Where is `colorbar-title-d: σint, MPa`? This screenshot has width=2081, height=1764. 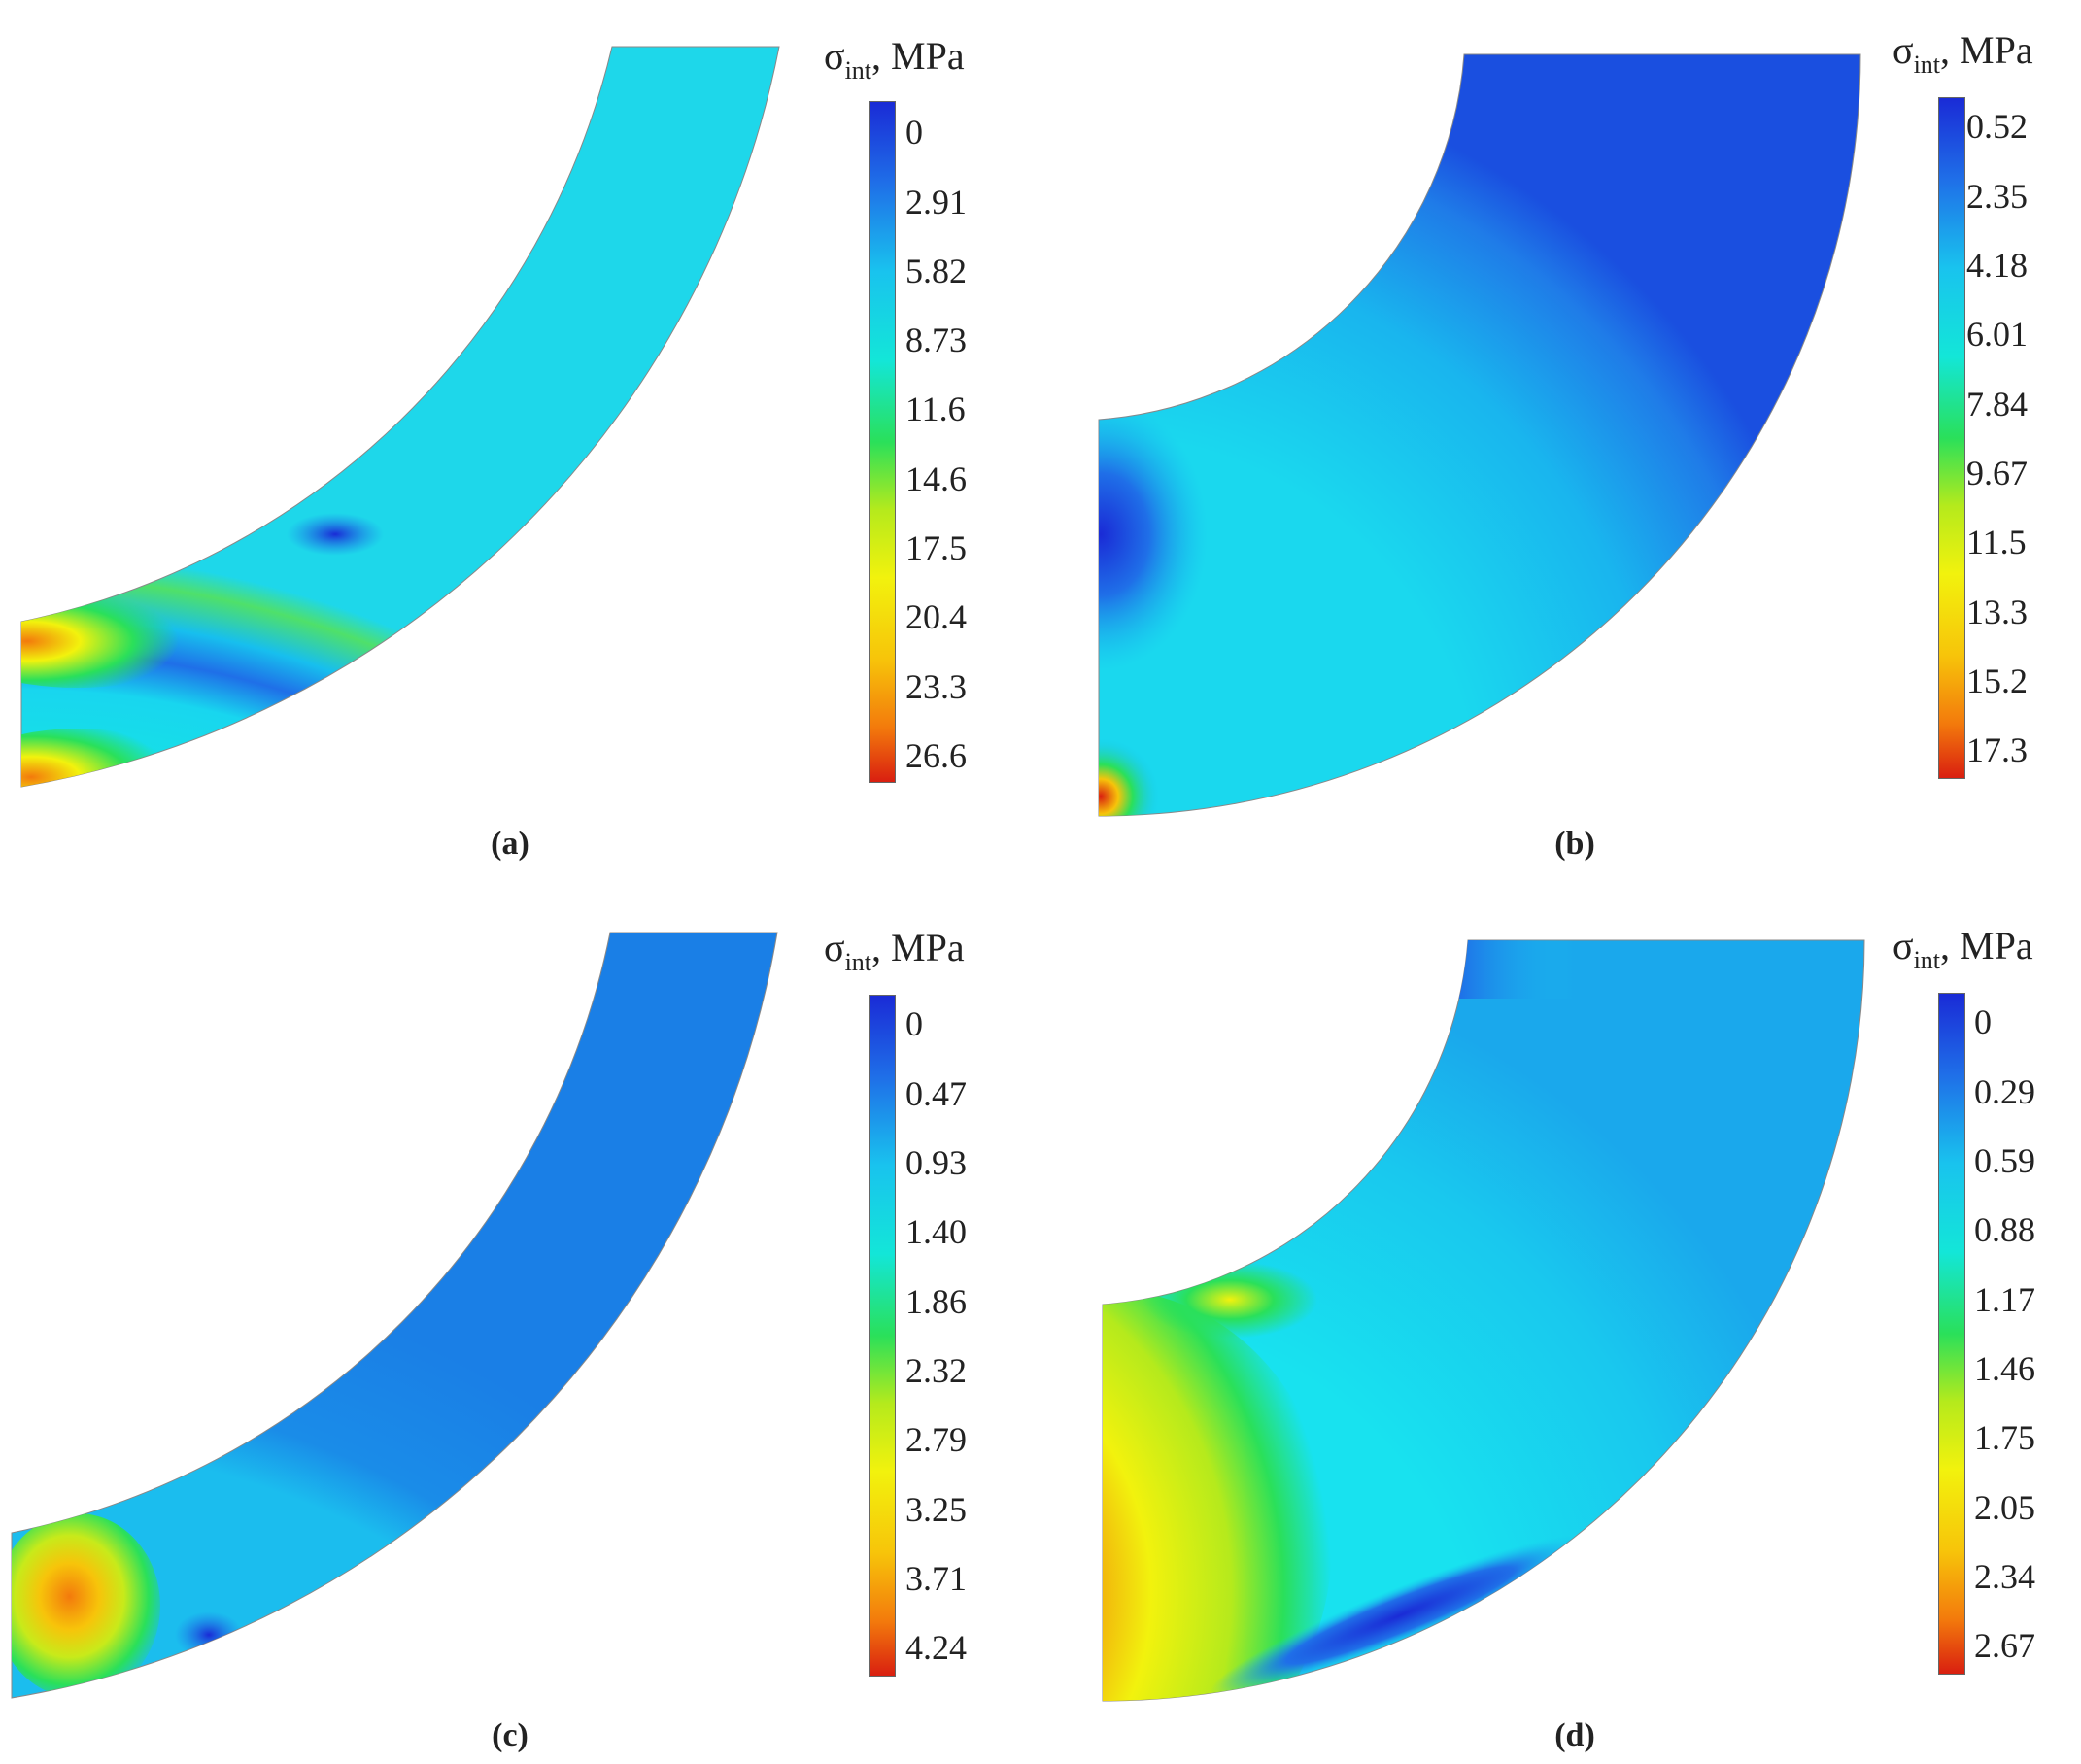 colorbar-title-d: σint, MPa is located at coordinates (1963, 949).